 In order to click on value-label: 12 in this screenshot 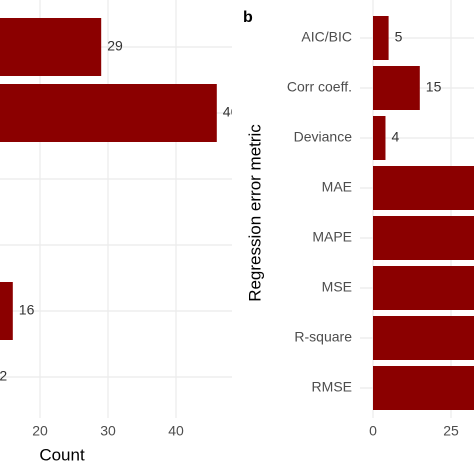, I will do `click(3, 376)`.